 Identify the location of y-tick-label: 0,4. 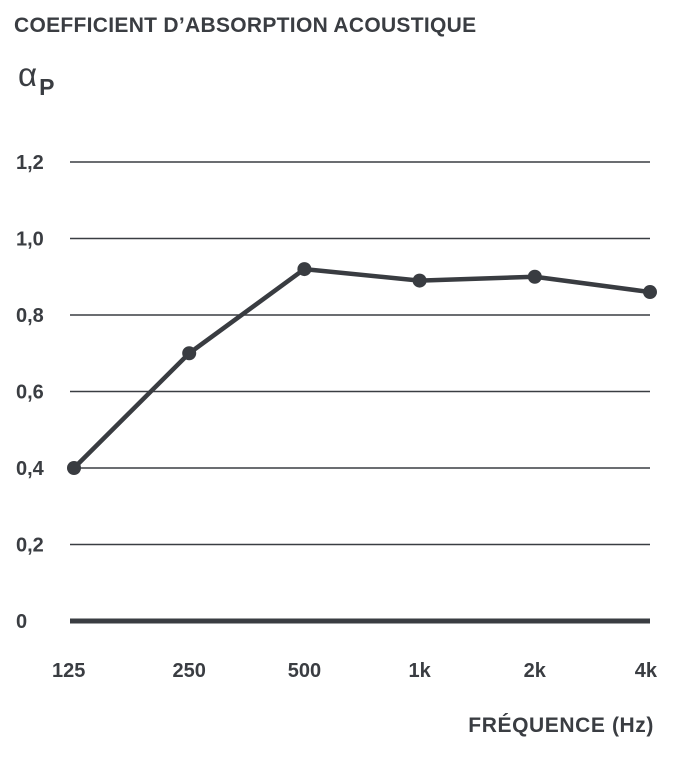
(30, 469).